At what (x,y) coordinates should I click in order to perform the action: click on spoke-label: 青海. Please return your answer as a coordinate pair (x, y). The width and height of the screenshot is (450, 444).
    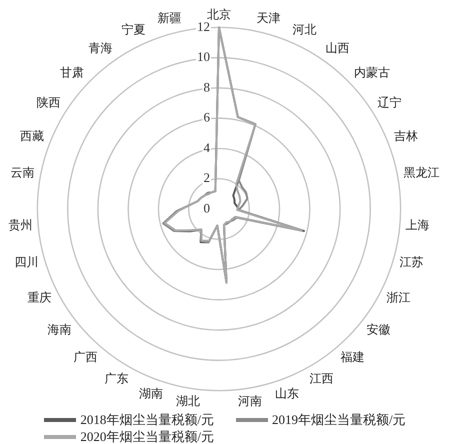
    Looking at the image, I should click on (100, 47).